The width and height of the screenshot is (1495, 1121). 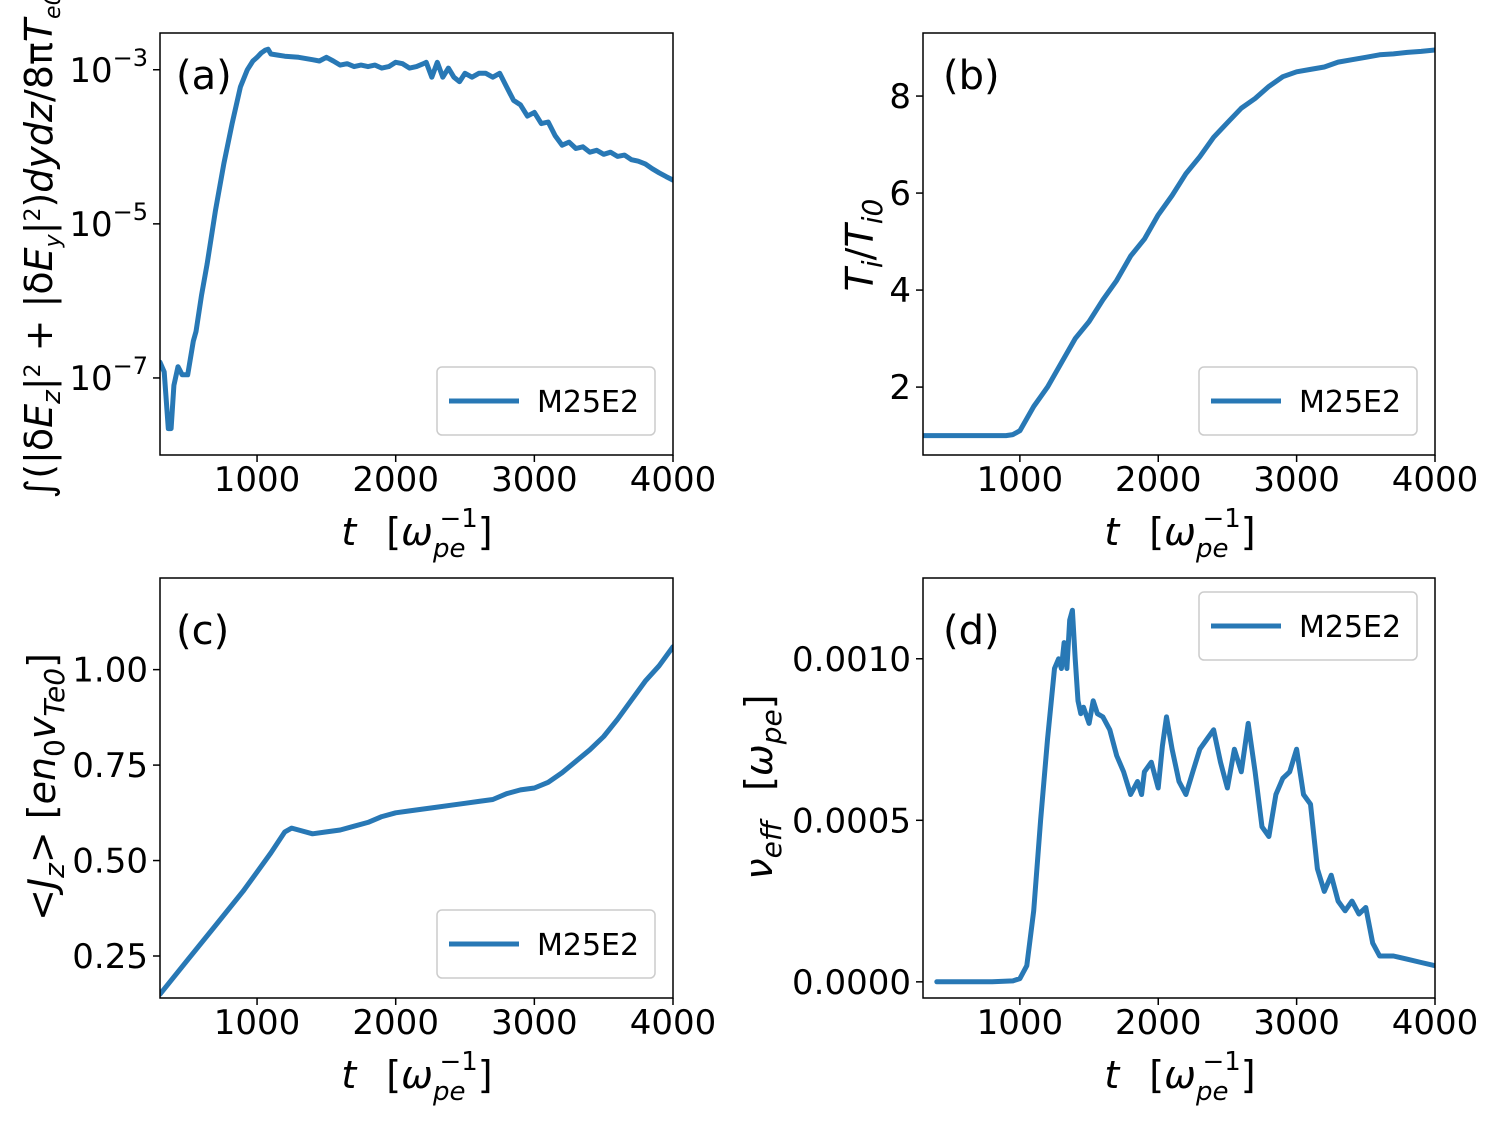 I want to click on panel-c-ylabel: <Jz> [en0vTe0], so click(x=45, y=787).